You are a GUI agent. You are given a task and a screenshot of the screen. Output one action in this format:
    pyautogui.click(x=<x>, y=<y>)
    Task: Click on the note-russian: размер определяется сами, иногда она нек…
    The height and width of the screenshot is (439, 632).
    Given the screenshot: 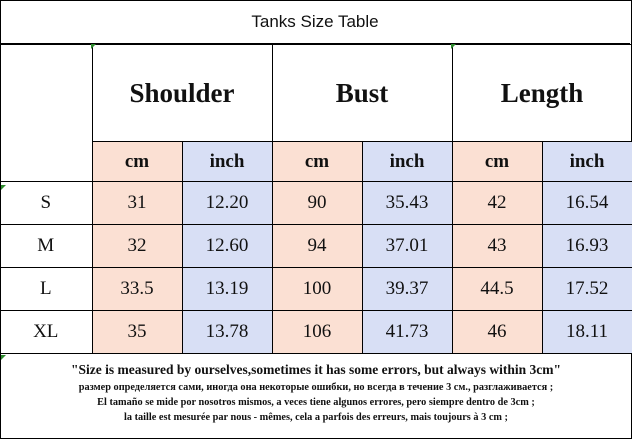 What is the action you would take?
    pyautogui.click(x=316, y=387)
    